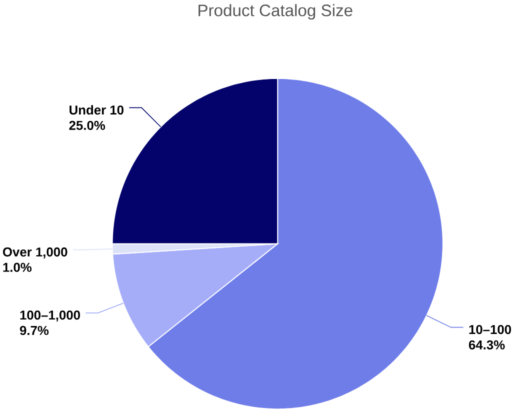 The width and height of the screenshot is (514, 410). I want to click on data-label: 1.0%, so click(17, 267).